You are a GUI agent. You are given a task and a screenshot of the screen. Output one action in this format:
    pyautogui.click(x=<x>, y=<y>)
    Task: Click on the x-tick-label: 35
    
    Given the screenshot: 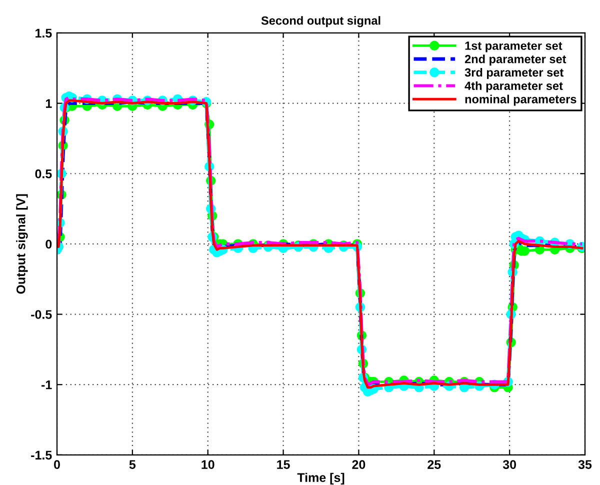 What is the action you would take?
    pyautogui.click(x=585, y=464)
    